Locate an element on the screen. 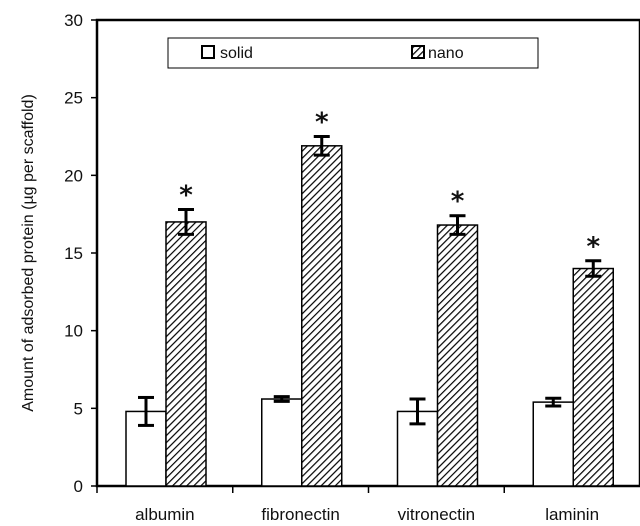  legend-label-nano: nano is located at coordinates (446, 53).